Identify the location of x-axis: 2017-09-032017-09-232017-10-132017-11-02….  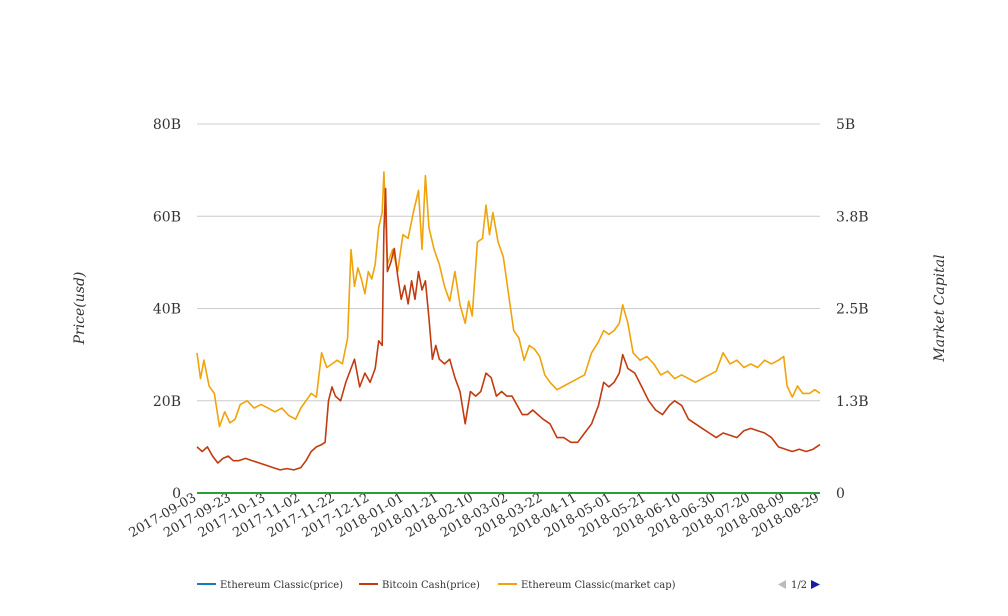
(474, 515).